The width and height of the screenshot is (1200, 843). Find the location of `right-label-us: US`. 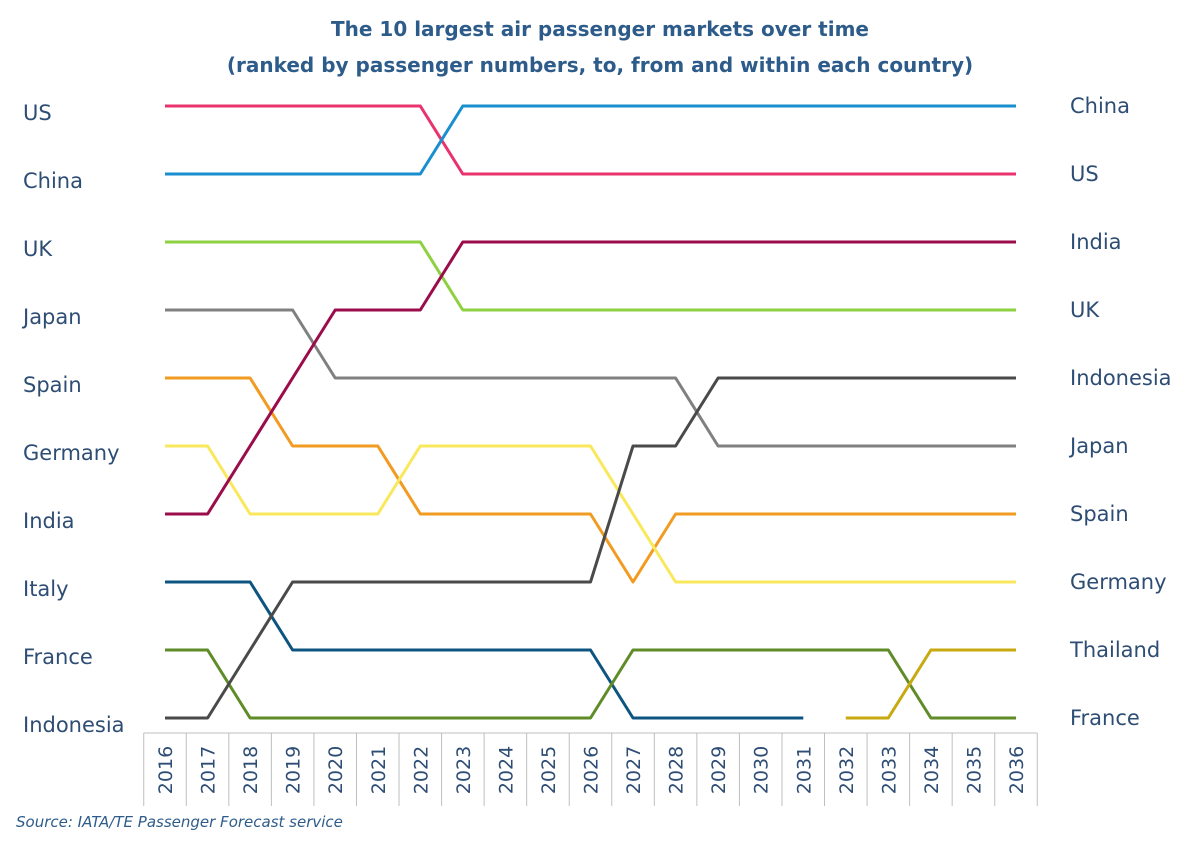

right-label-us: US is located at coordinates (1084, 174).